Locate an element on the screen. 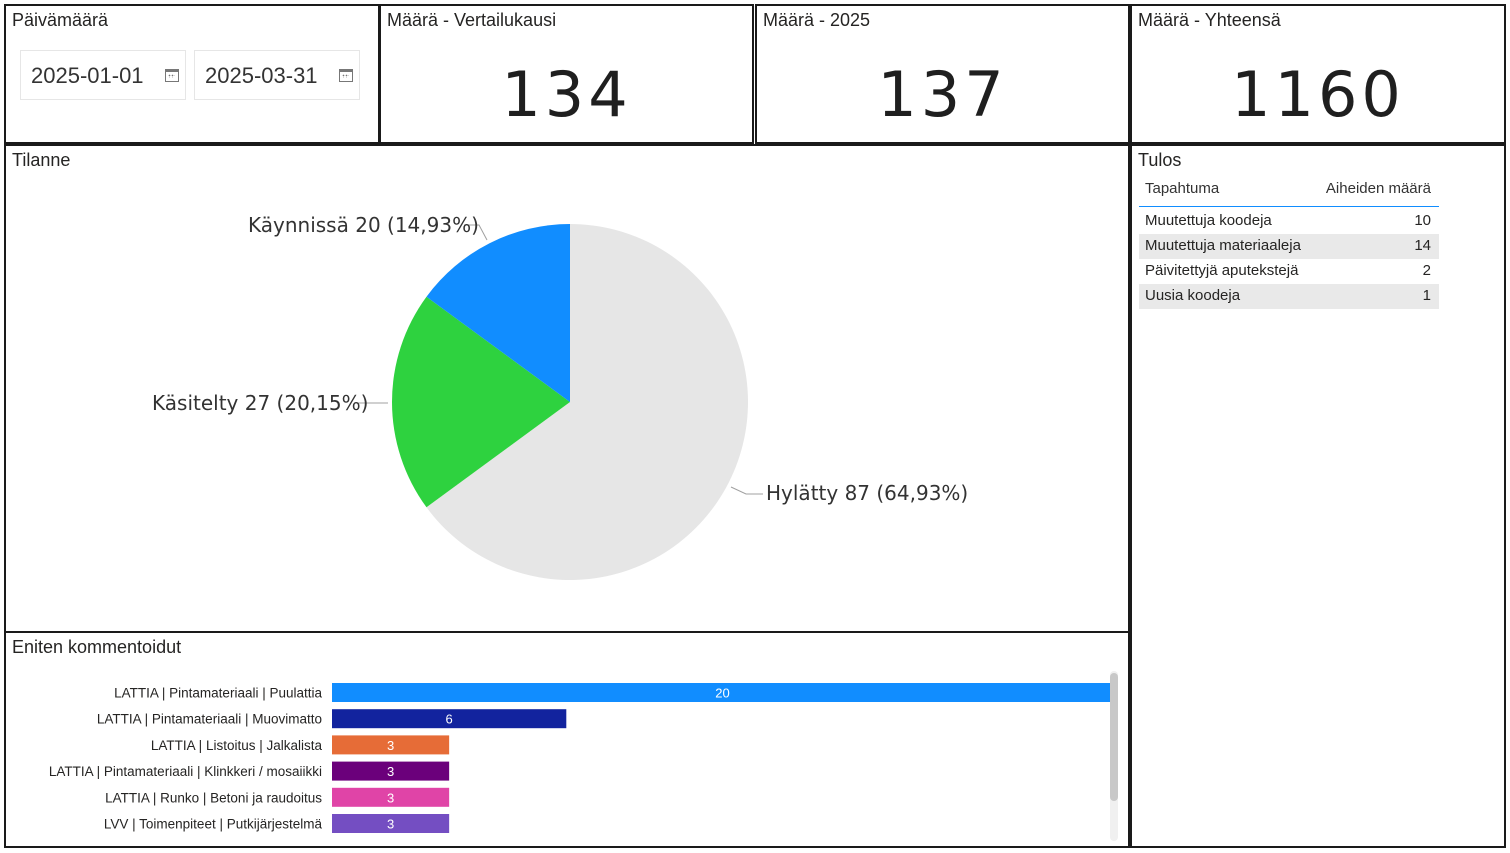 Image resolution: width=1510 pixels, height=853 pixels. table-cell-event: Päivitettyjä aputekstejä is located at coordinates (1222, 270).